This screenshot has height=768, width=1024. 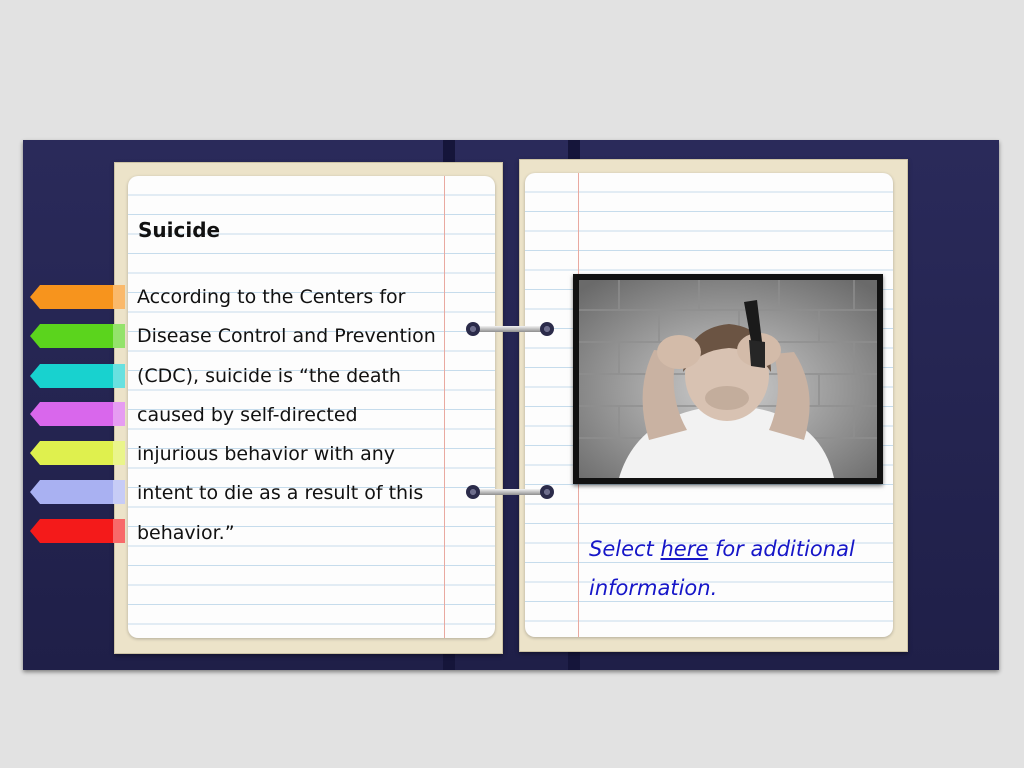 I want to click on tab-magenta, so click(x=77, y=414).